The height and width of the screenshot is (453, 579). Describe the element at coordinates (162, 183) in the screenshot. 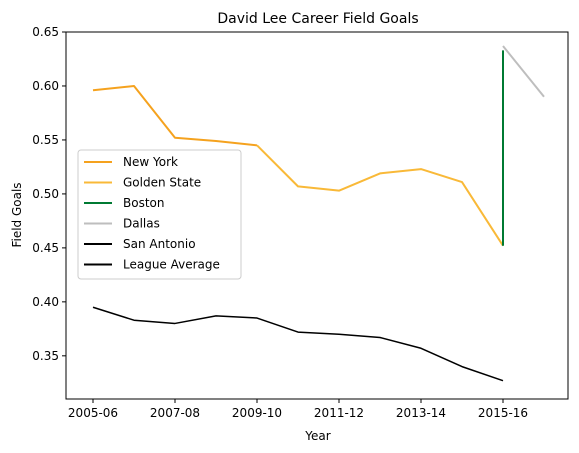

I see `legend-label: Golden State` at that location.